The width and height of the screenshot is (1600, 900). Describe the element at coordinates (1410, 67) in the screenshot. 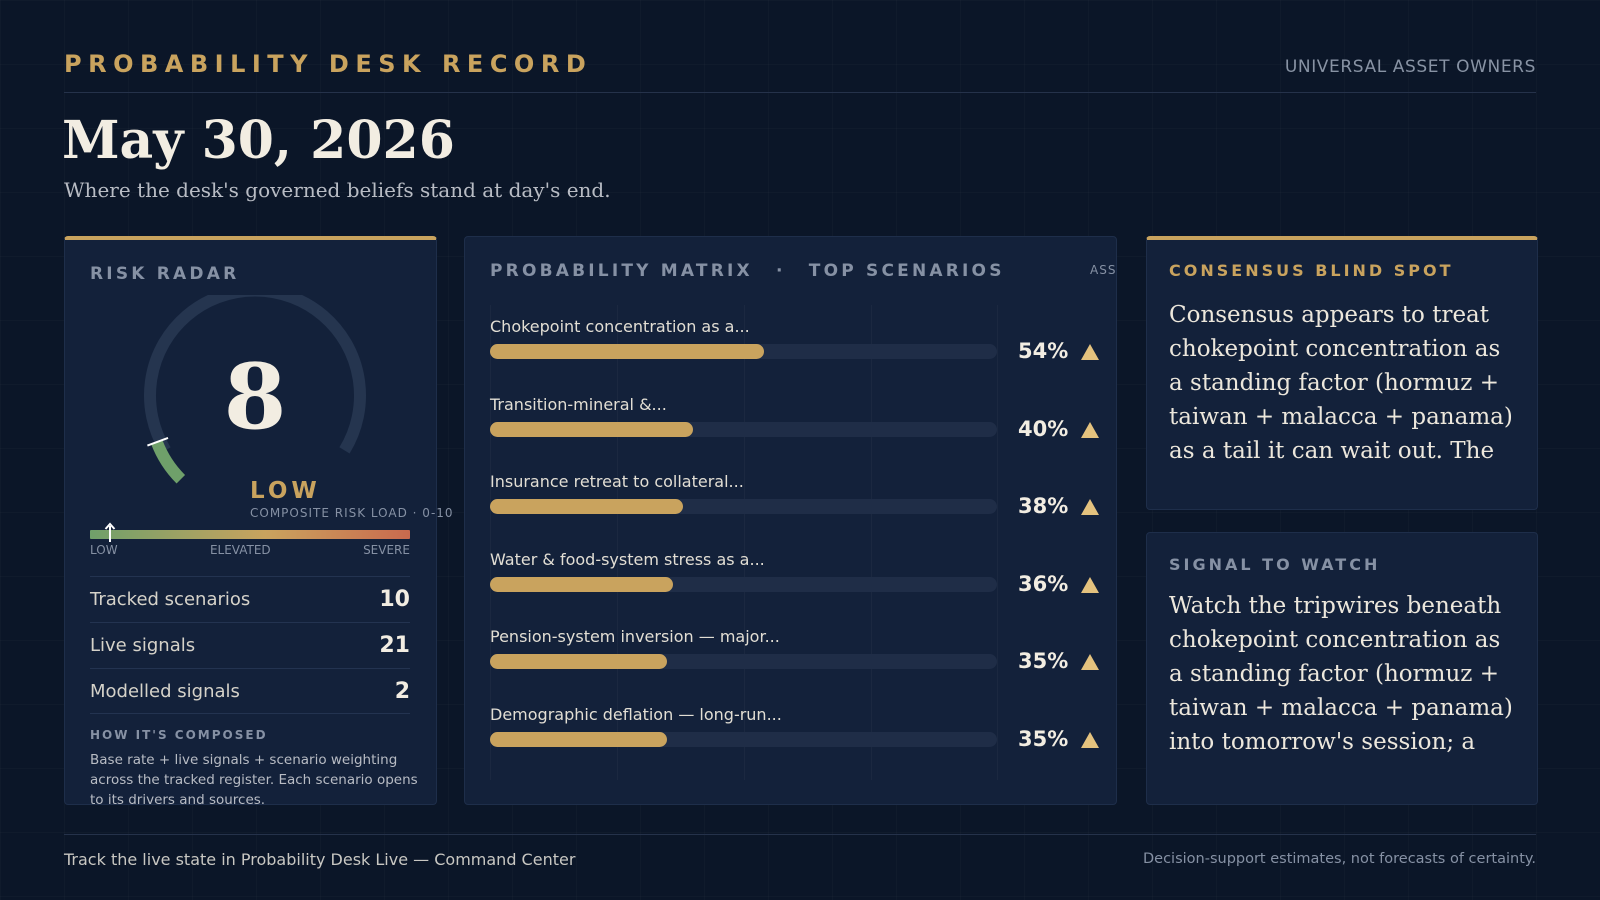

I see `org-name: UNIVERSAL ASSET OWNERS` at that location.